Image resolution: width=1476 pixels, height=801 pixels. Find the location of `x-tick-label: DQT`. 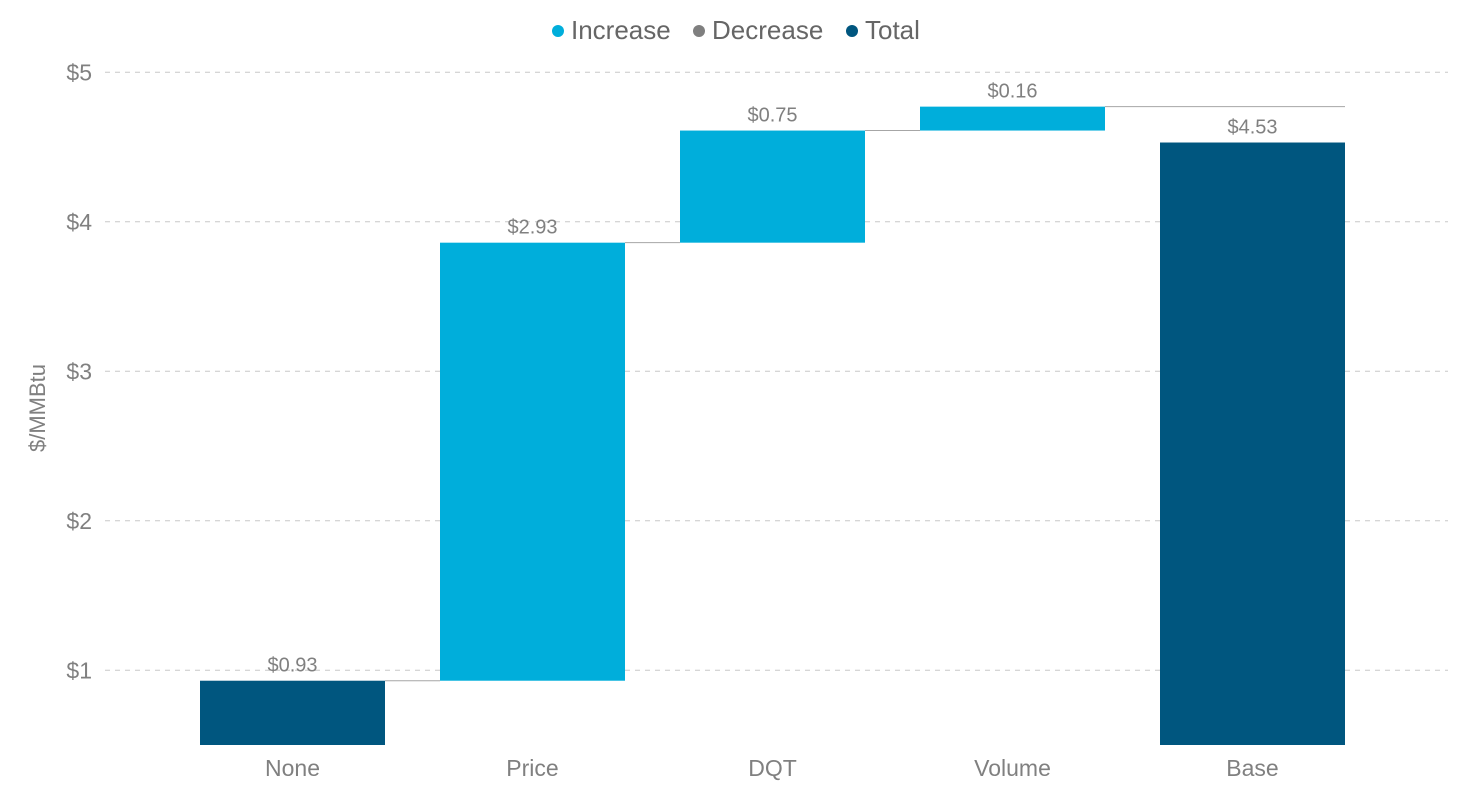

x-tick-label: DQT is located at coordinates (772, 768).